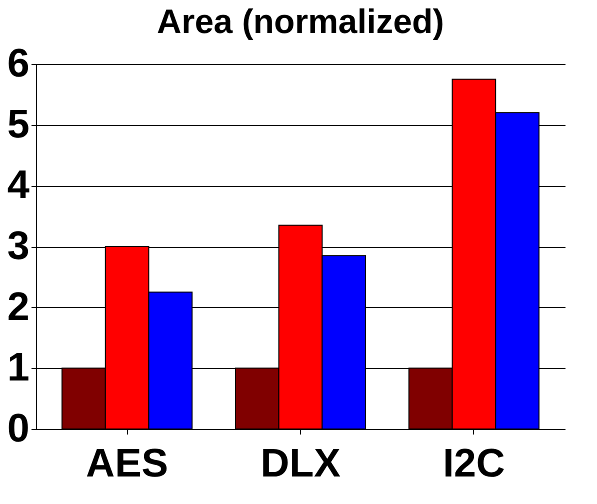 This screenshot has width=597, height=504. Describe the element at coordinates (127, 464) in the screenshot. I see `x-tick-label: AES` at that location.